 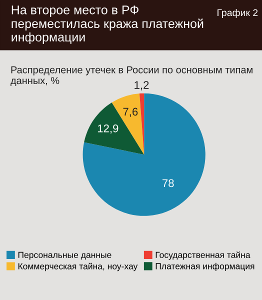 What do you see at coordinates (141, 85) in the screenshot?
I see `data-label: 1,2` at bounding box center [141, 85].